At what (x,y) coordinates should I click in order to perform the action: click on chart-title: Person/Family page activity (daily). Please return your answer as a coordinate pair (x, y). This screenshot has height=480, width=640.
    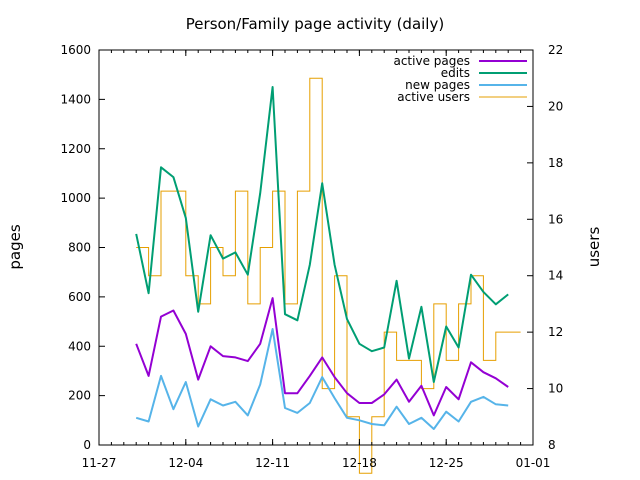
    Looking at the image, I should click on (315, 24).